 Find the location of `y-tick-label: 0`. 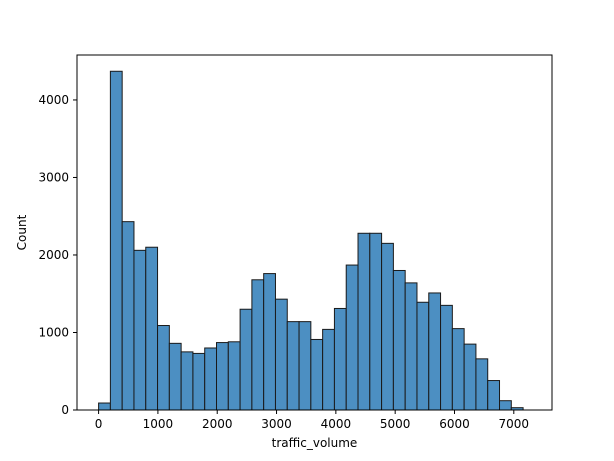

y-tick-label: 0 is located at coordinates (65, 410).